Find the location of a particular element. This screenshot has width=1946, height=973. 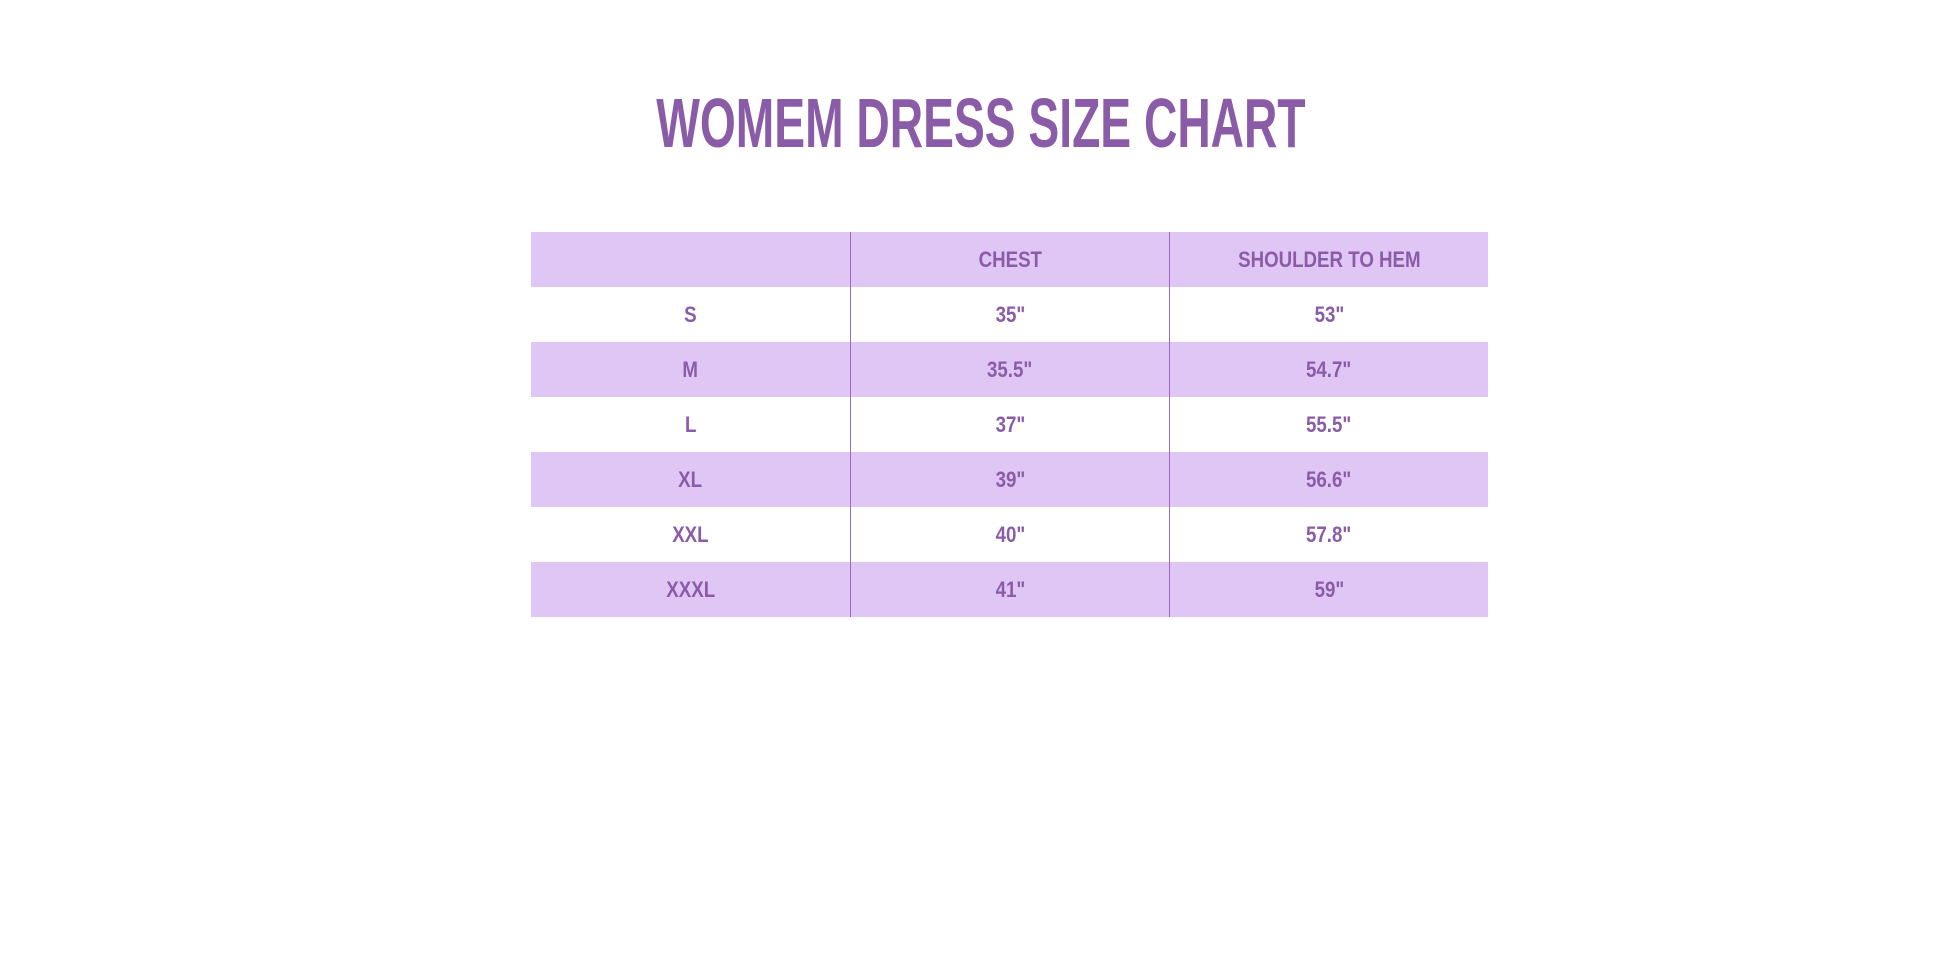

table-row: L 37" 55.5" is located at coordinates (1009, 424).